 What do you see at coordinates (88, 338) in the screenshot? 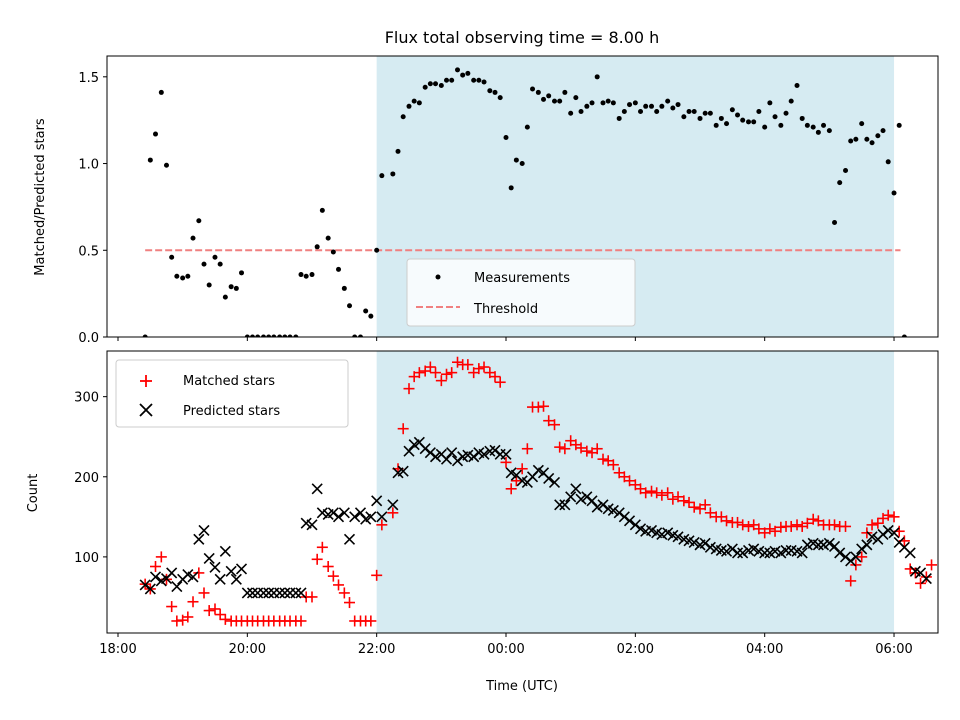
I see `y-tick-label: 0.0` at bounding box center [88, 338].